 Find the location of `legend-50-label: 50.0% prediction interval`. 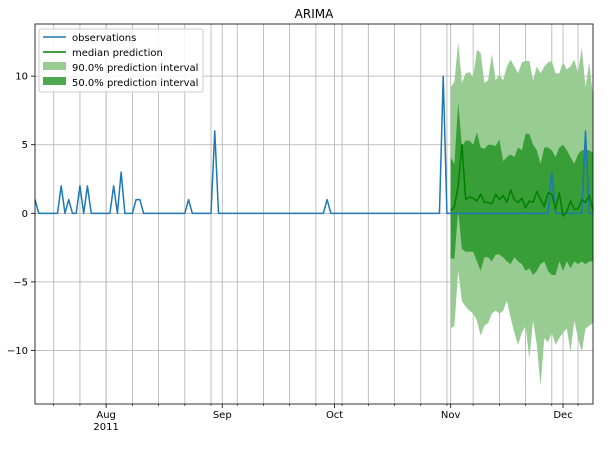

legend-50-label: 50.0% prediction interval is located at coordinates (135, 83).